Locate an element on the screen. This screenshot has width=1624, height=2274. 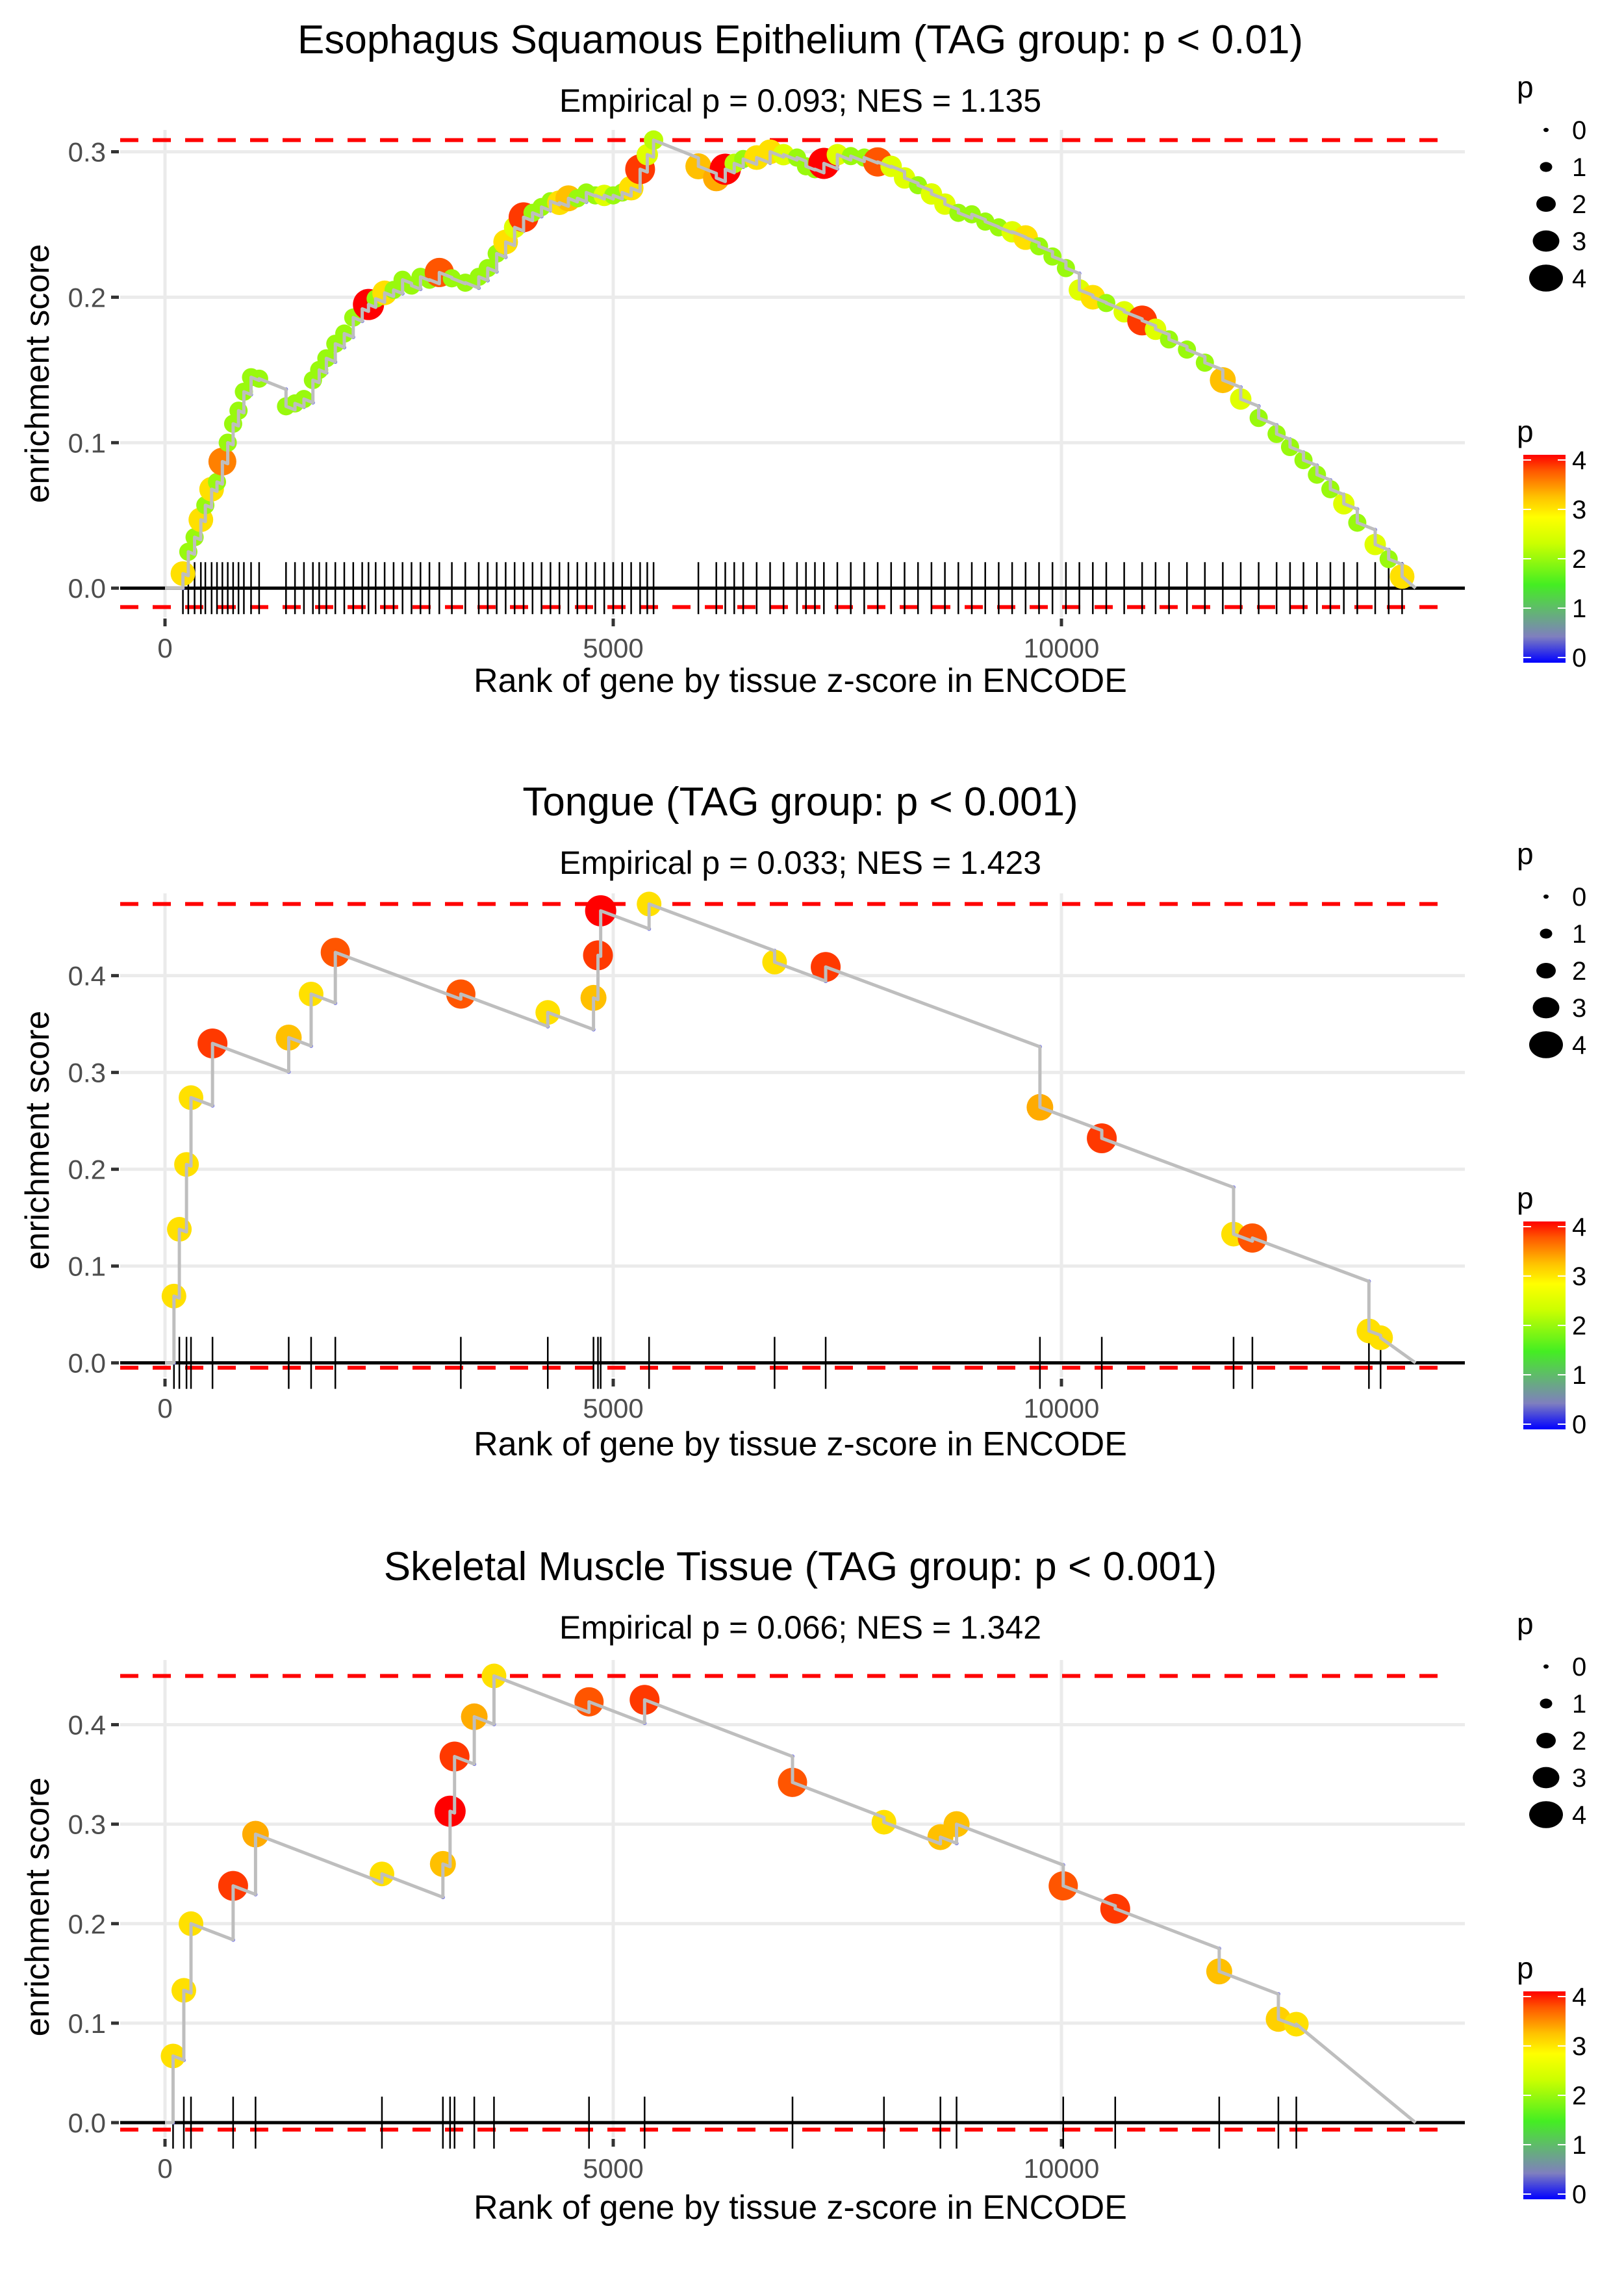
panel-subtitle: Empirical p = 0.093; NES = 1.135 is located at coordinates (800, 101).